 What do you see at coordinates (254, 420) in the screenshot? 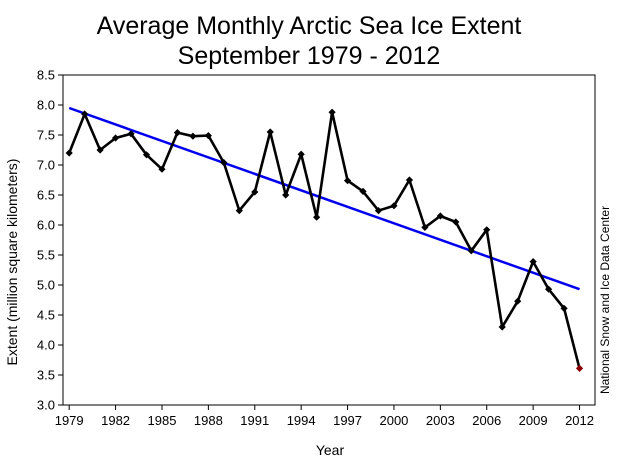
I see `x-tick-label: 1991` at bounding box center [254, 420].